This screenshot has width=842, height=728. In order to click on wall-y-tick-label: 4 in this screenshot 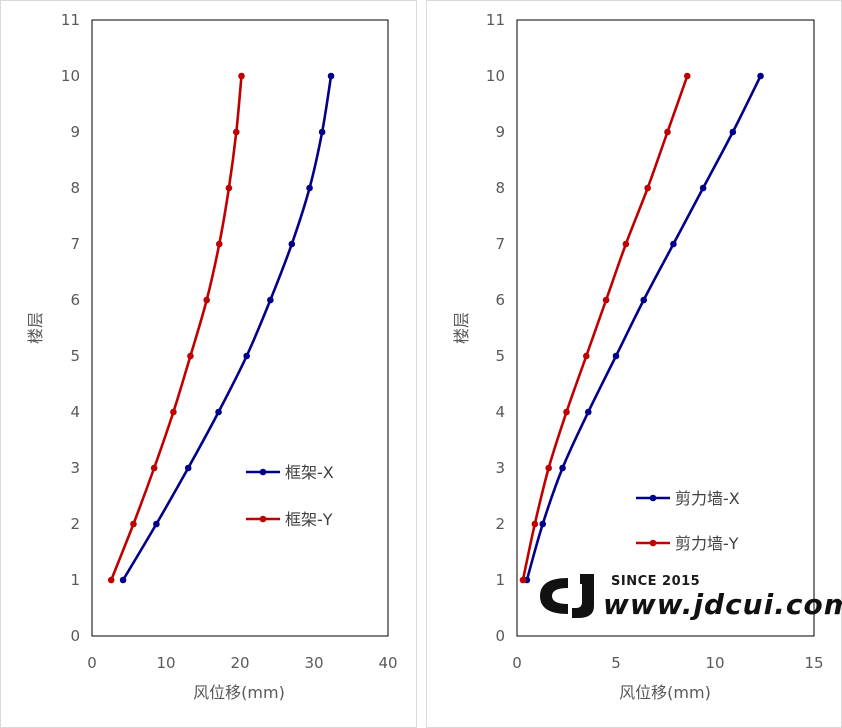, I will do `click(500, 412)`.